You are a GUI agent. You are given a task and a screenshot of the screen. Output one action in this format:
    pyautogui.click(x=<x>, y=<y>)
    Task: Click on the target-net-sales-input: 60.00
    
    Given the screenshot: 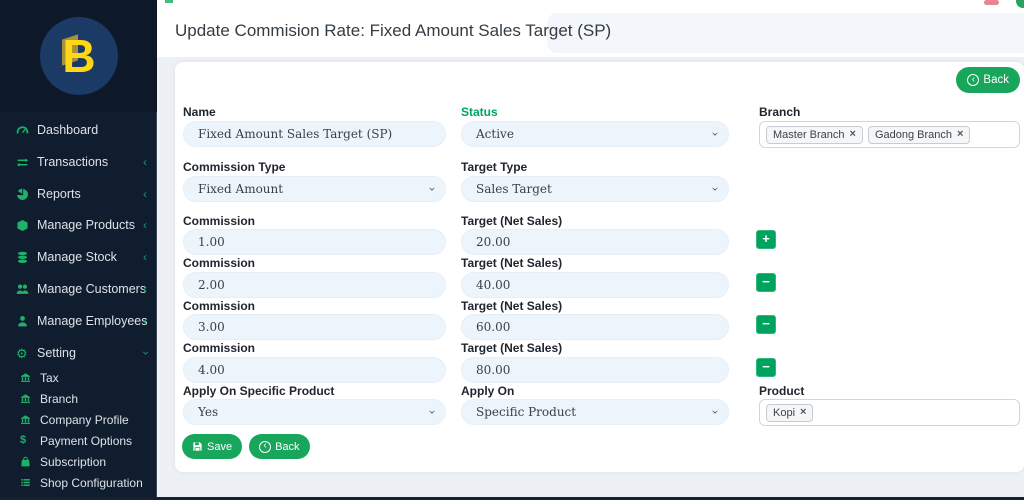 What is the action you would take?
    pyautogui.click(x=595, y=327)
    